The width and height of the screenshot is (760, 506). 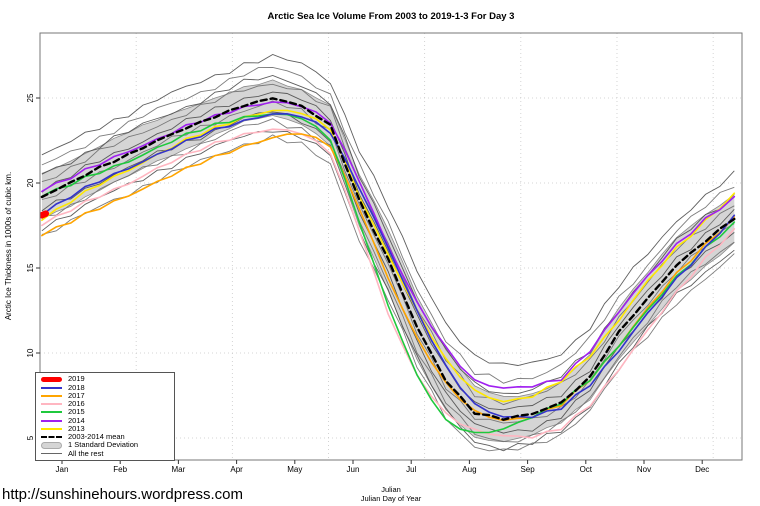 What do you see at coordinates (30, 182) in the screenshot?
I see `y-tick-label: 20` at bounding box center [30, 182].